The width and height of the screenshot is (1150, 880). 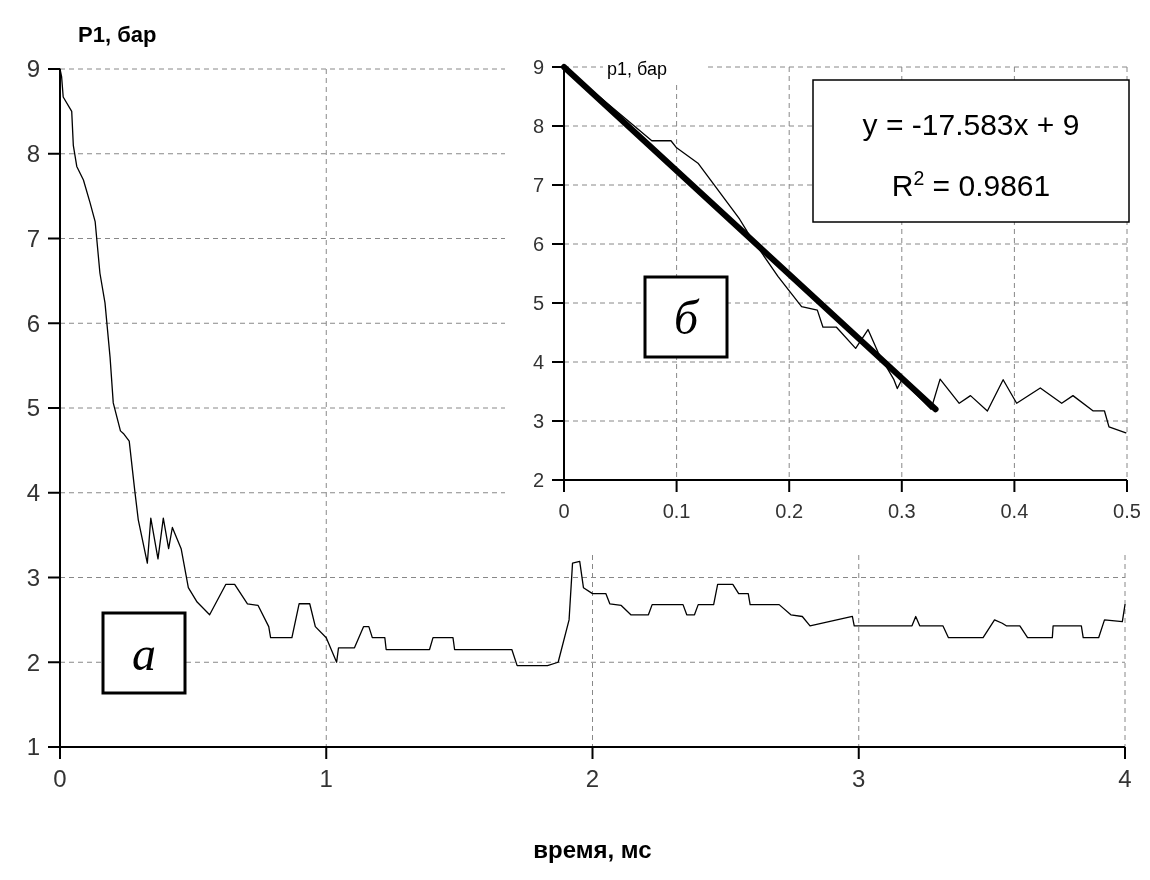 What do you see at coordinates (901, 511) in the screenshot?
I see `x-tick-label: 0.3` at bounding box center [901, 511].